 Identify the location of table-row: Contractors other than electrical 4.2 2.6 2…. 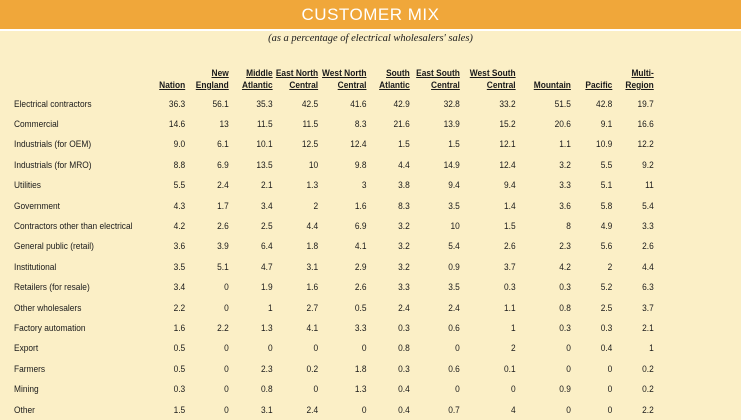
(334, 226).